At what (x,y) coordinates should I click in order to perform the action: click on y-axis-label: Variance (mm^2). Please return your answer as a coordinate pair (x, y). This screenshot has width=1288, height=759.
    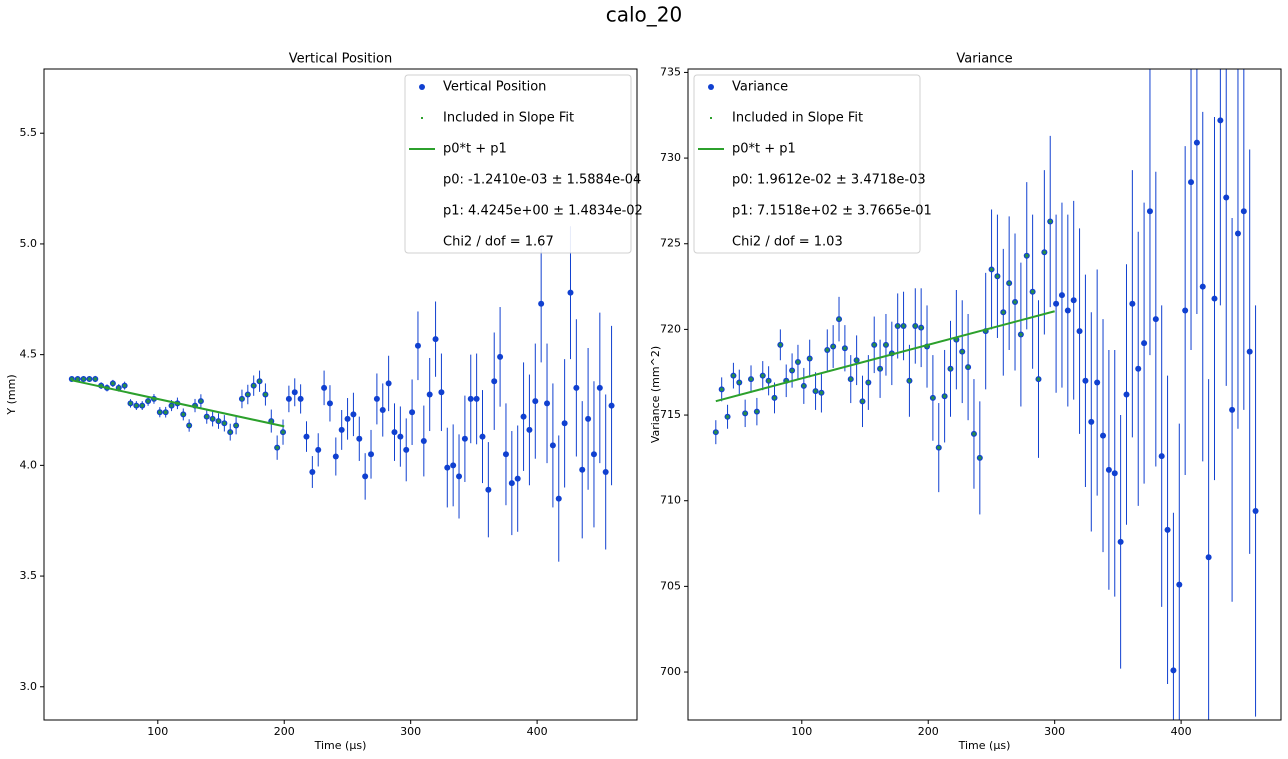
    Looking at the image, I should click on (655, 394).